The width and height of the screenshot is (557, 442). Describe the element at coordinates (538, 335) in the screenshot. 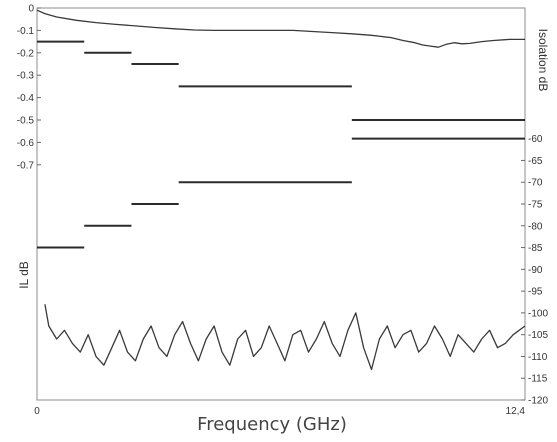

I see `right-tick-label: -105` at that location.